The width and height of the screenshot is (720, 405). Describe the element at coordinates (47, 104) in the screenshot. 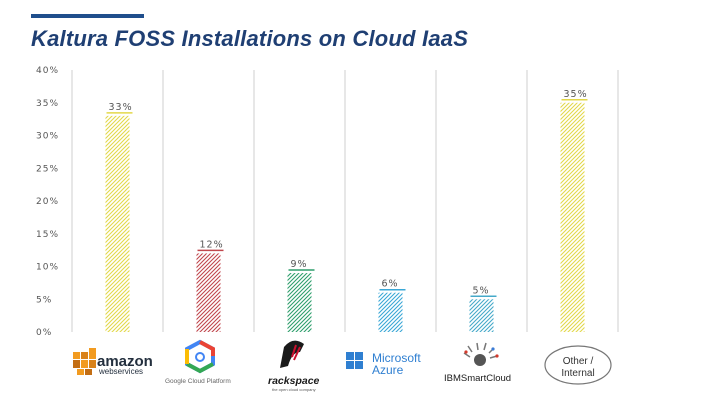

I see `y-tick-label: 35%` at that location.